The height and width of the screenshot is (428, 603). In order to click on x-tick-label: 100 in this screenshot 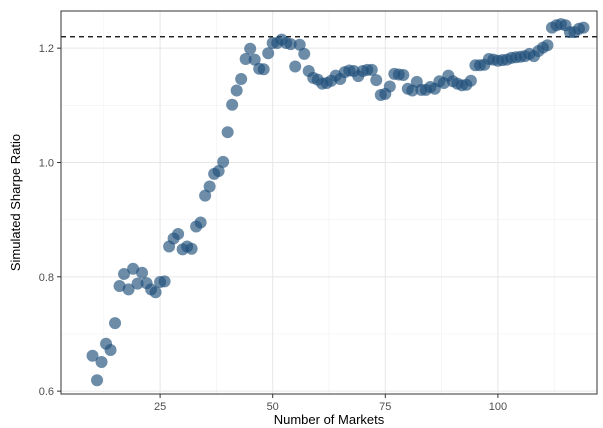, I will do `click(498, 407)`.